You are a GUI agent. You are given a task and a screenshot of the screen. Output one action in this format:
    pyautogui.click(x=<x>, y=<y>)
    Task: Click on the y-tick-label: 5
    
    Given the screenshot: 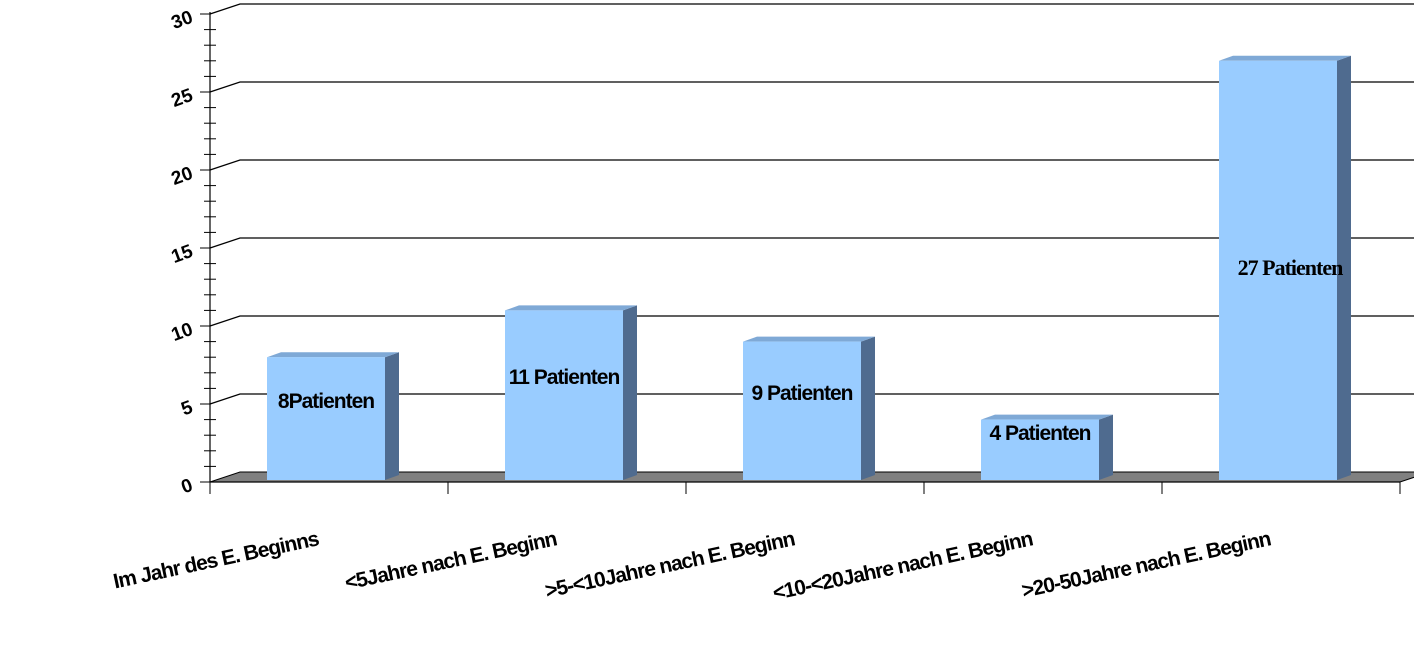 What is the action you would take?
    pyautogui.click(x=188, y=408)
    